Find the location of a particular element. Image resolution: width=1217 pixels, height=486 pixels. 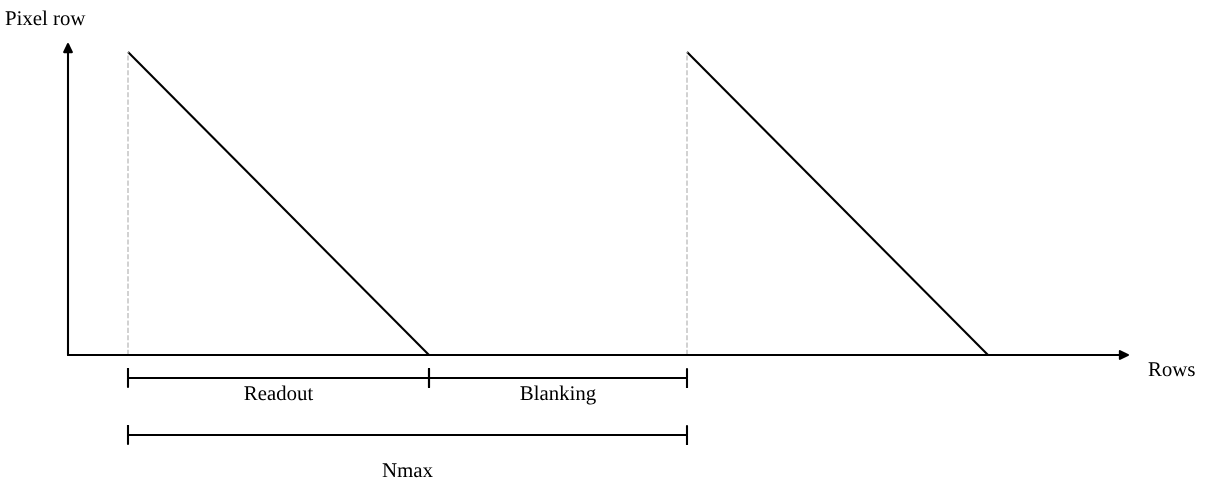

text: Rows is located at coordinates (1171, 369).